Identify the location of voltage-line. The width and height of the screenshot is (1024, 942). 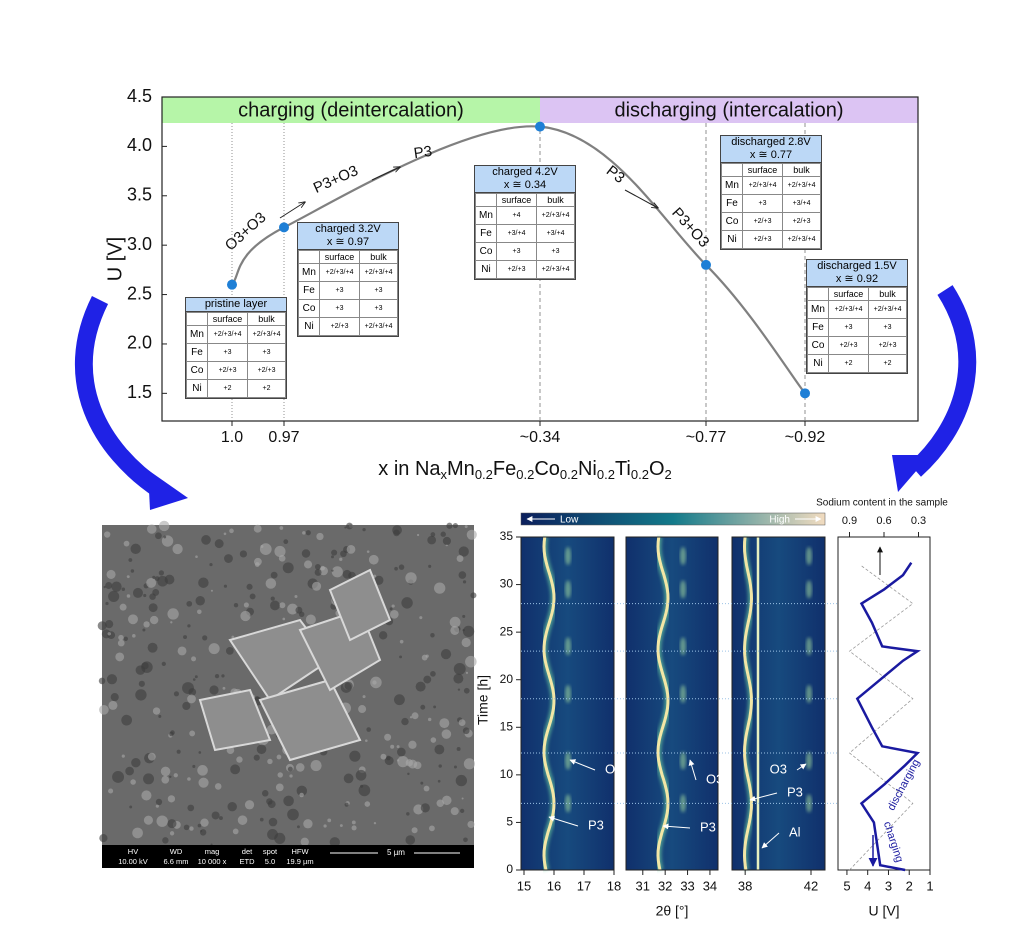
(888, 717).